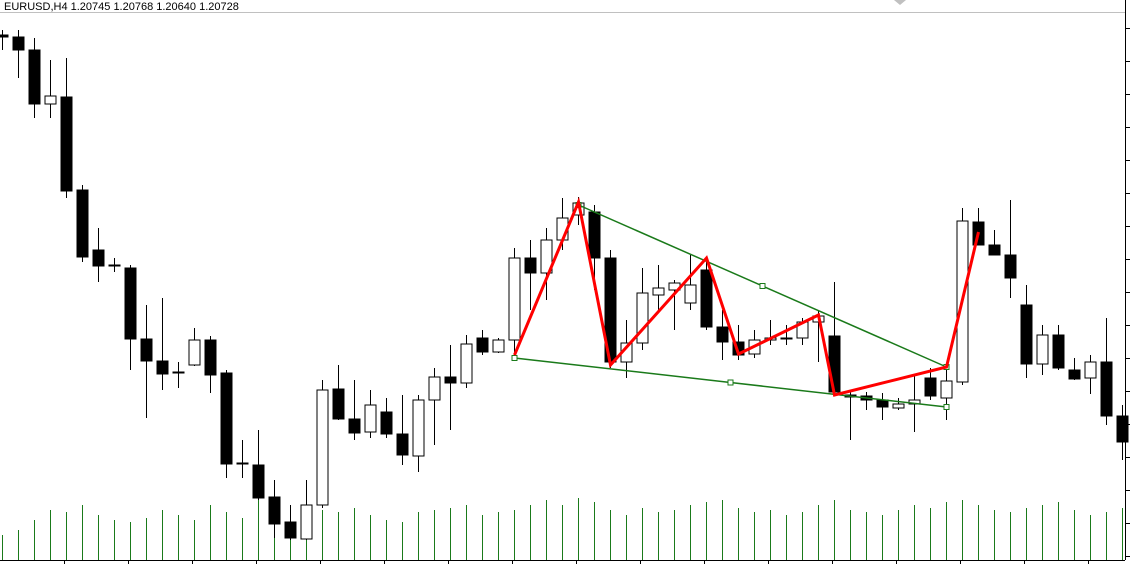 This screenshot has width=1132, height=565. I want to click on shift-marker, so click(900, 2).